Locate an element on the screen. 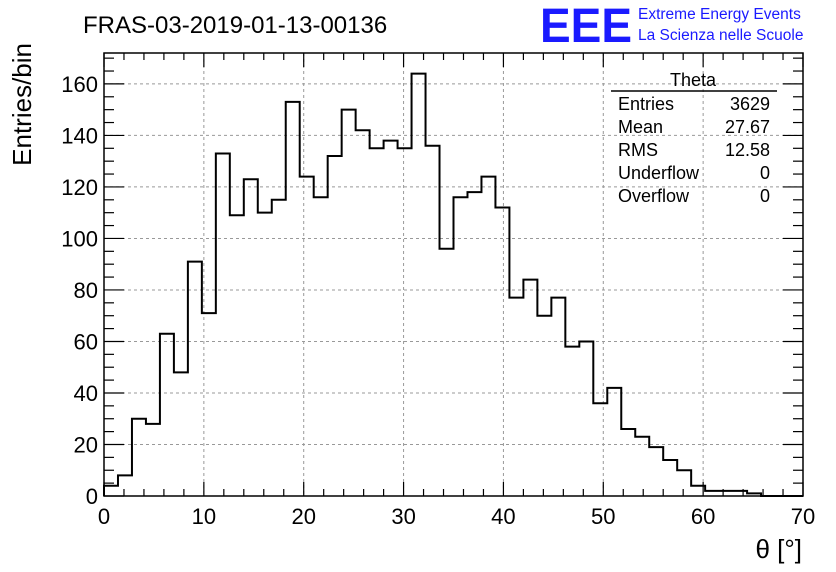 The height and width of the screenshot is (572, 836). x-tick-label: 30 is located at coordinates (403, 516).